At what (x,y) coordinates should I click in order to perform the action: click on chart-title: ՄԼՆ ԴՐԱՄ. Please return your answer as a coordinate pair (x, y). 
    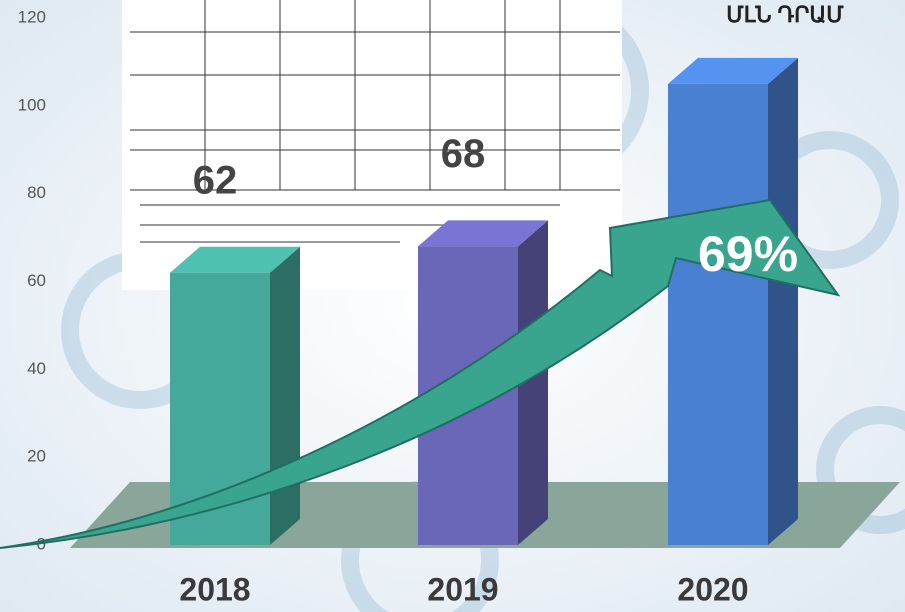
    Looking at the image, I should click on (785, 14).